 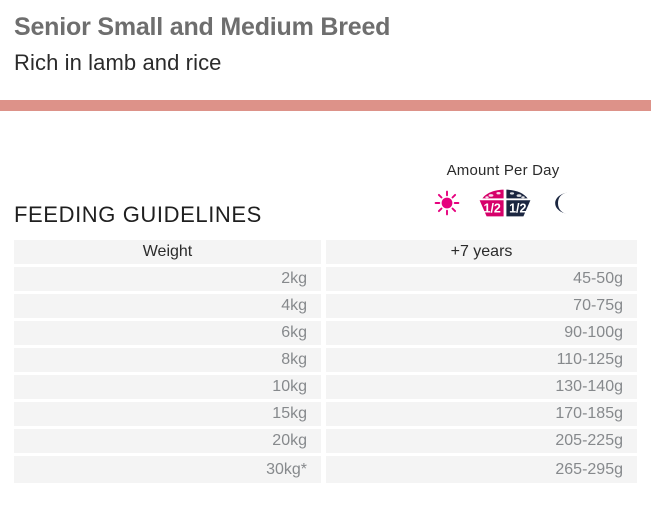 What do you see at coordinates (170, 280) in the screenshot?
I see `cell-weight: 2kg` at bounding box center [170, 280].